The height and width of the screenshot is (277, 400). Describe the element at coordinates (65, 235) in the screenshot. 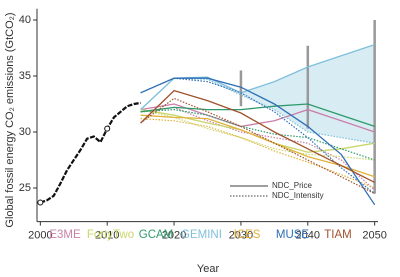

I see `model-label: E3ME` at that location.